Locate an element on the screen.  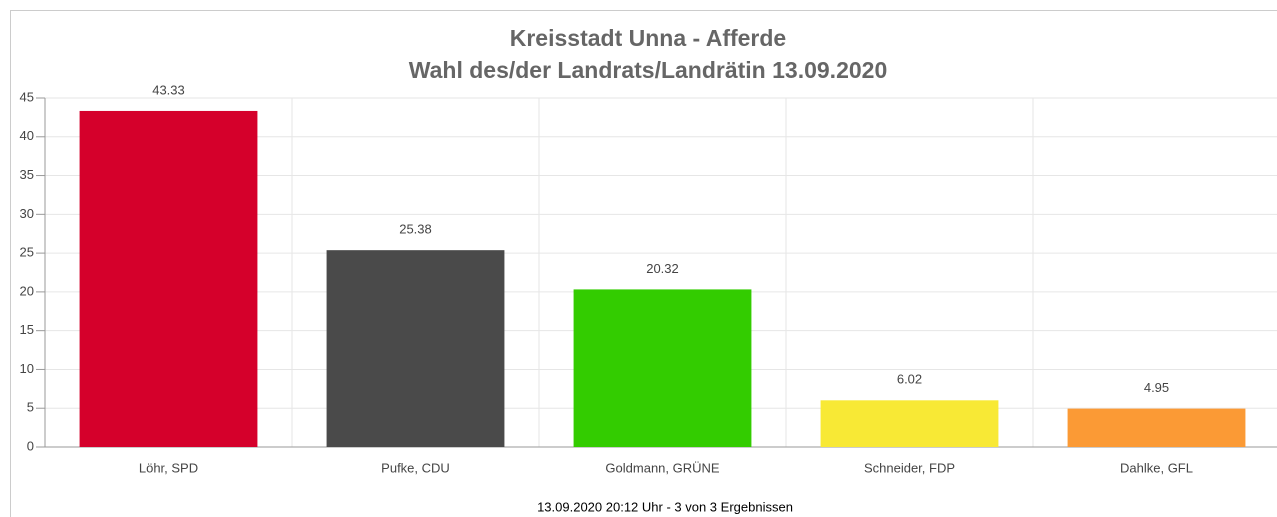
y-tick-label: 15 is located at coordinates (27, 329).